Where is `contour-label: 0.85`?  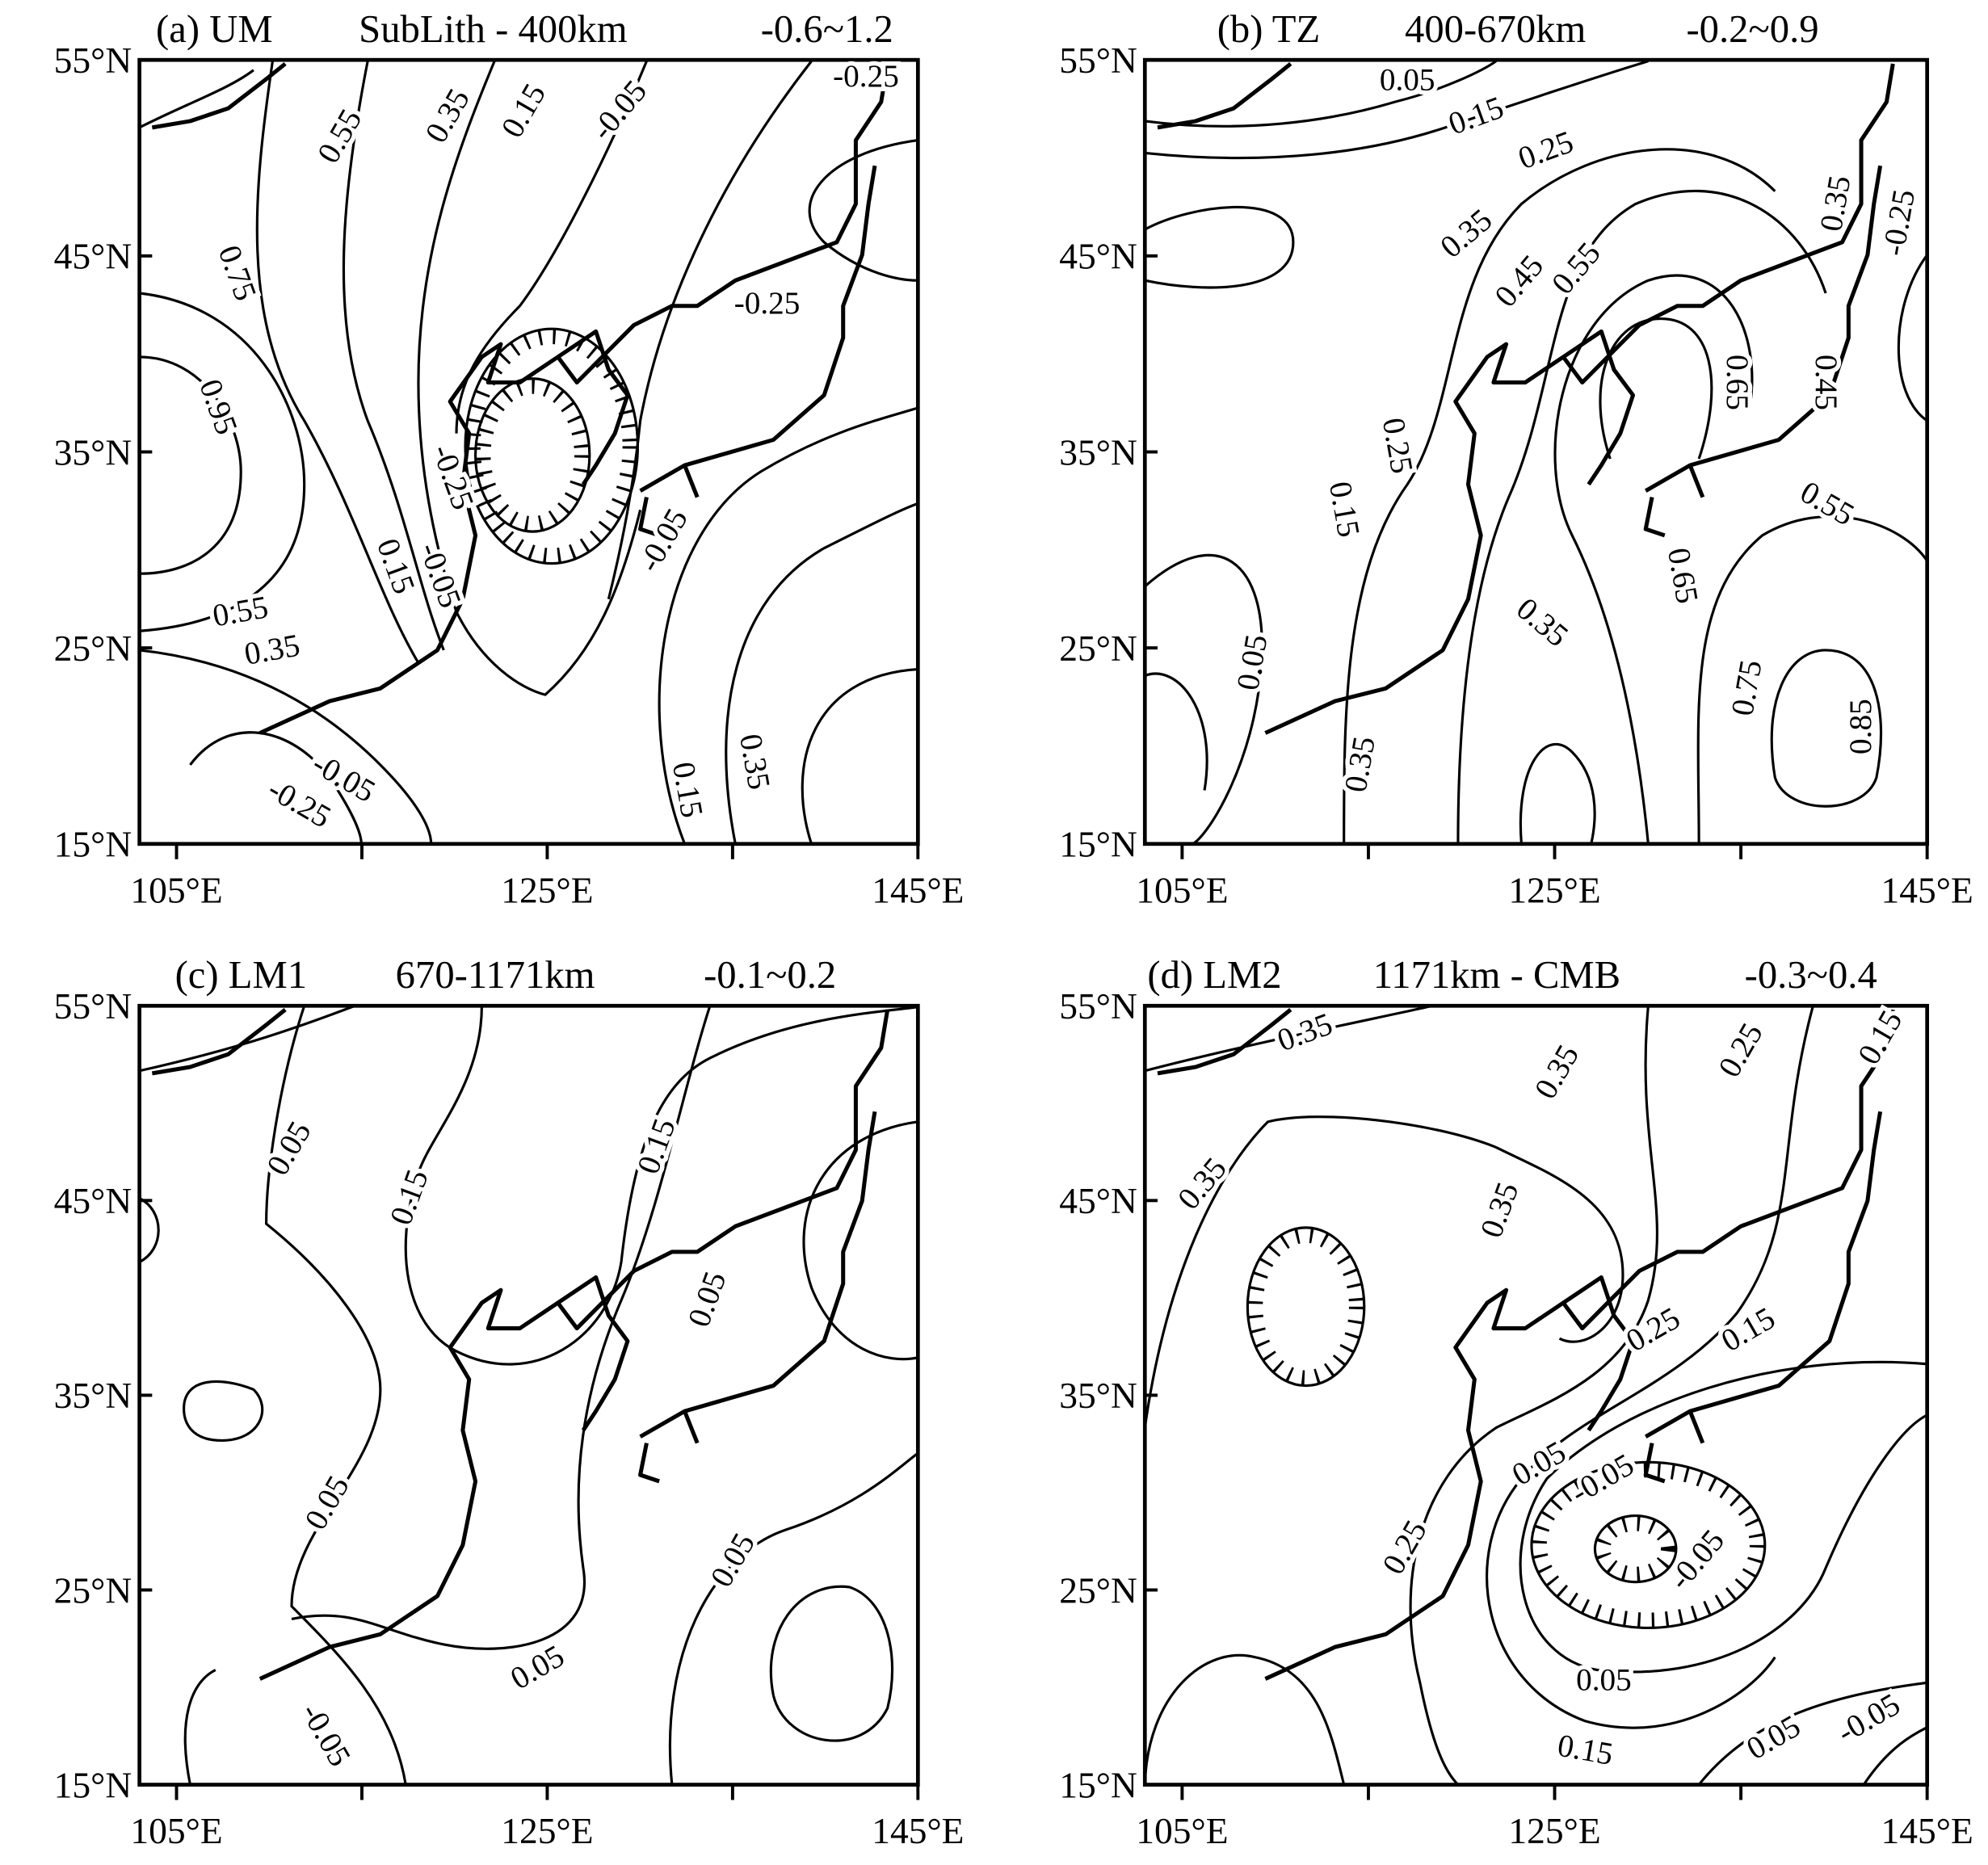 contour-label: 0.85 is located at coordinates (1860, 727).